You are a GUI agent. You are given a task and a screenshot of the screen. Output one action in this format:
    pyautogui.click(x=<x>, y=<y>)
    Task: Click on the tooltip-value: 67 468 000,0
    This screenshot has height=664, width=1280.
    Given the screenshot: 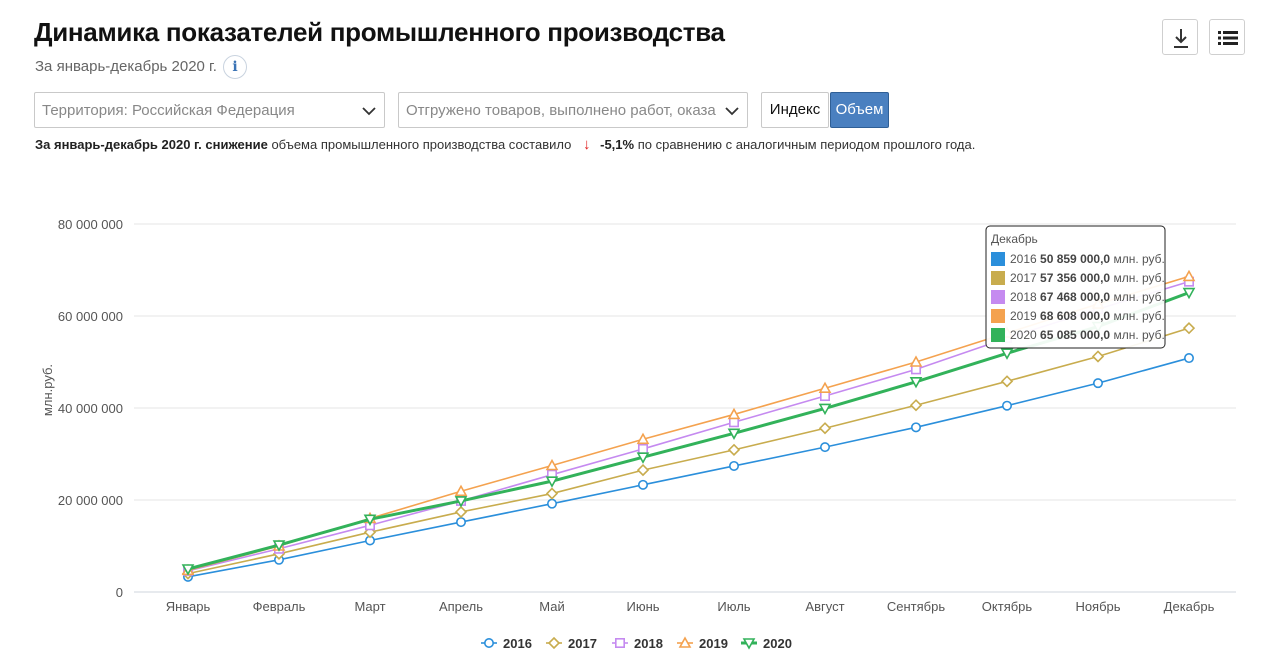 What is the action you would take?
    pyautogui.click(x=1075, y=297)
    